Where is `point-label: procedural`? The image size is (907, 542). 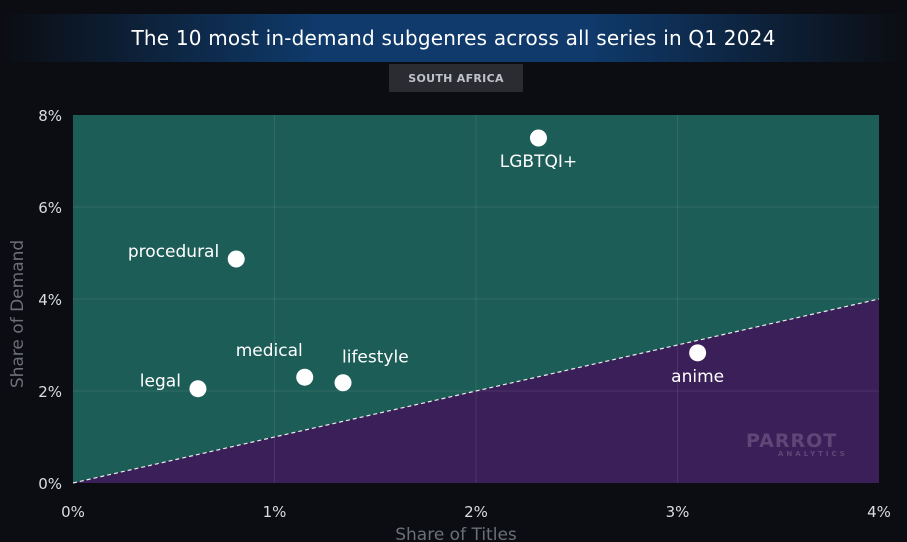 point-label: procedural is located at coordinates (173, 252).